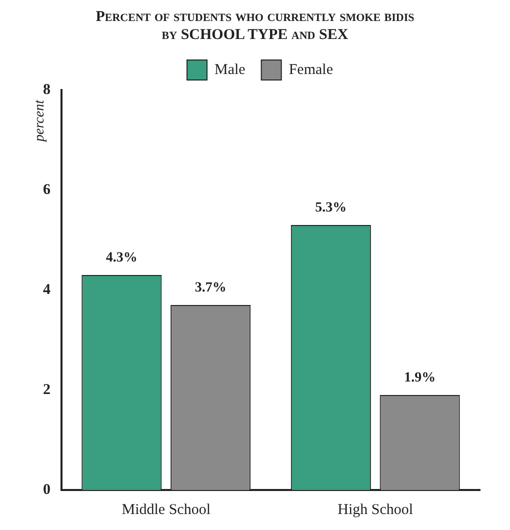 This screenshot has height=530, width=510. Describe the element at coordinates (47, 290) in the screenshot. I see `y-tick-label: 4` at that location.